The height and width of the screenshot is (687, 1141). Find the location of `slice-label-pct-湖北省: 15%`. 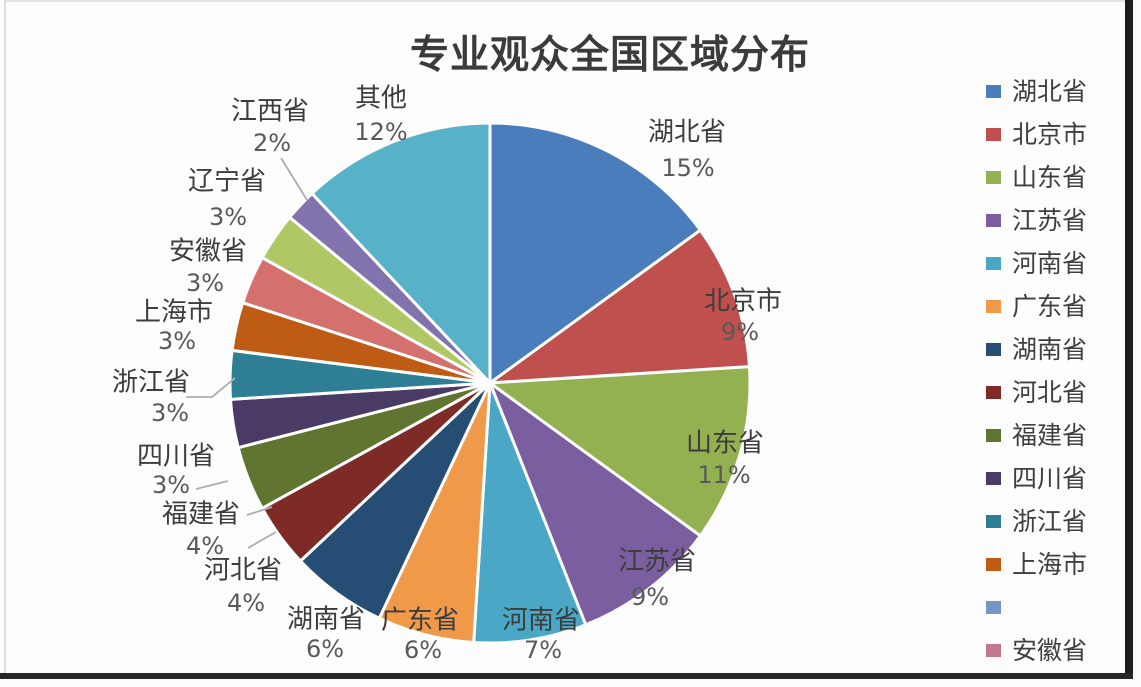

slice-label-pct-湖北省: 15% is located at coordinates (687, 168).